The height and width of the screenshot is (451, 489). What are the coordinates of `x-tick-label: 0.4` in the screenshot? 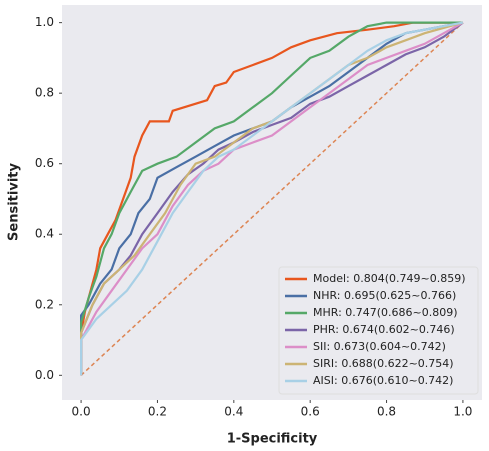 It's located at (233, 412).